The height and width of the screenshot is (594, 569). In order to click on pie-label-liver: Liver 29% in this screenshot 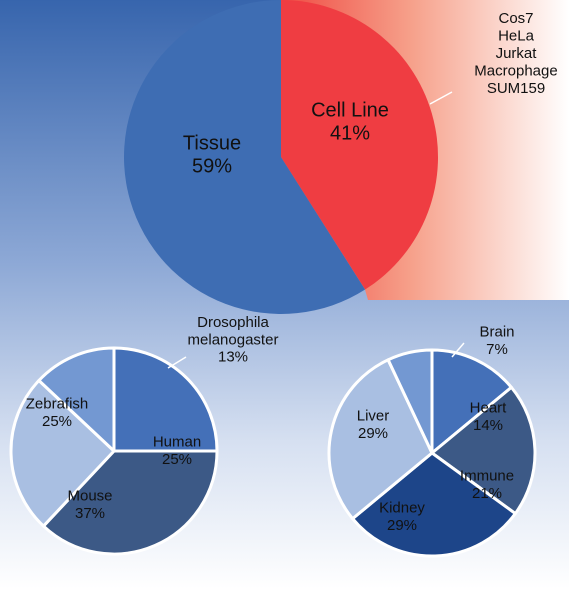, I will do `click(373, 425)`.